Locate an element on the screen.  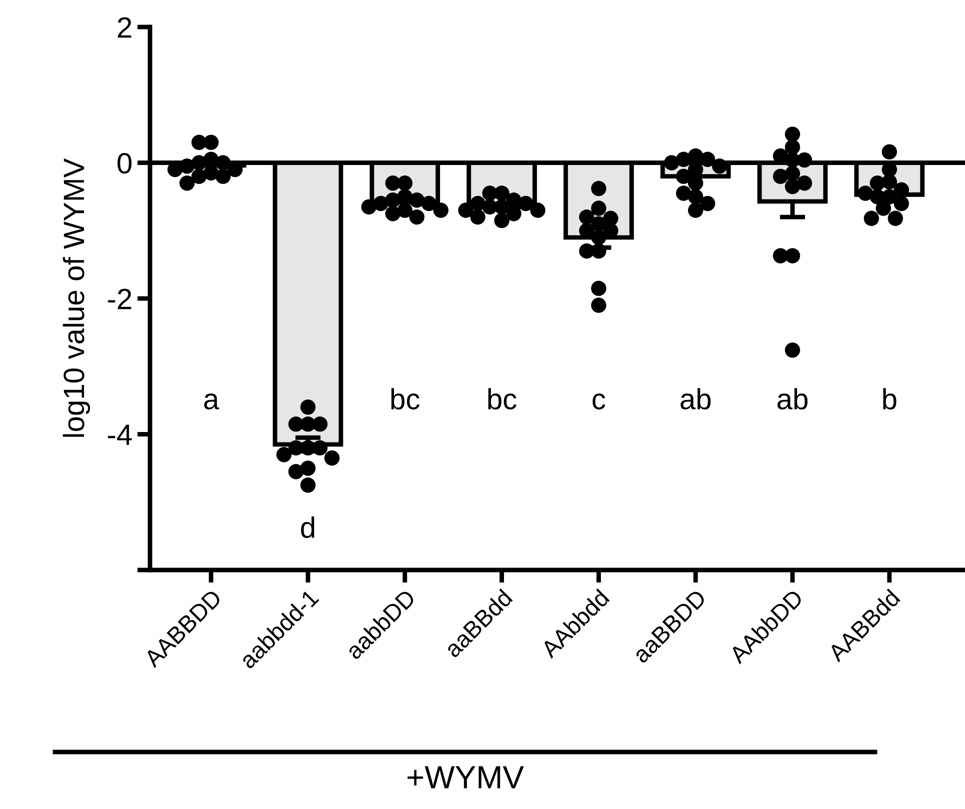
y-axis-title: log10 value of WYMV is located at coordinates (76, 297).